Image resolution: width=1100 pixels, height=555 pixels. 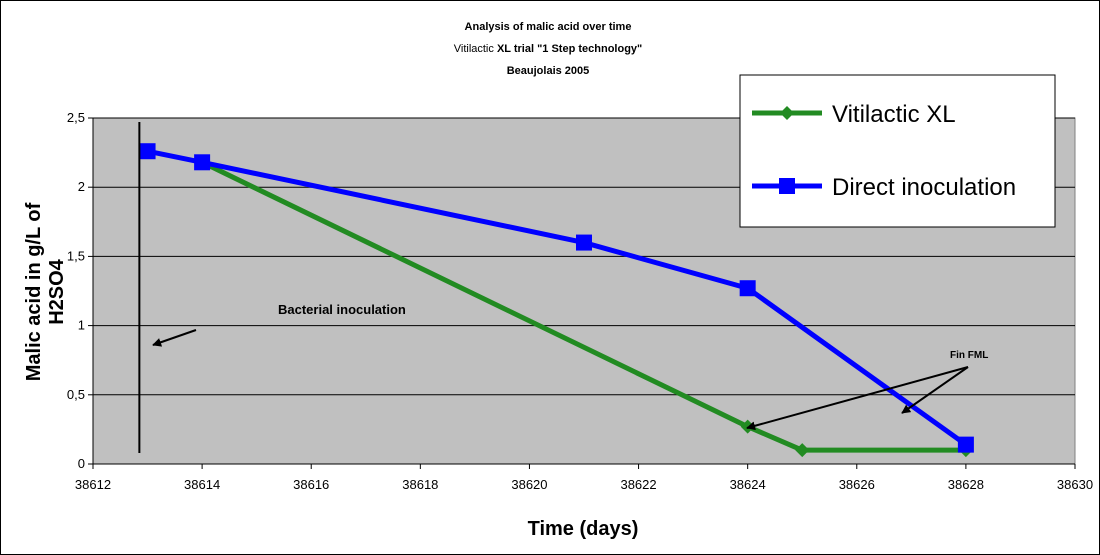 What do you see at coordinates (529, 484) in the screenshot?
I see `x-tick-label: 38620` at bounding box center [529, 484].